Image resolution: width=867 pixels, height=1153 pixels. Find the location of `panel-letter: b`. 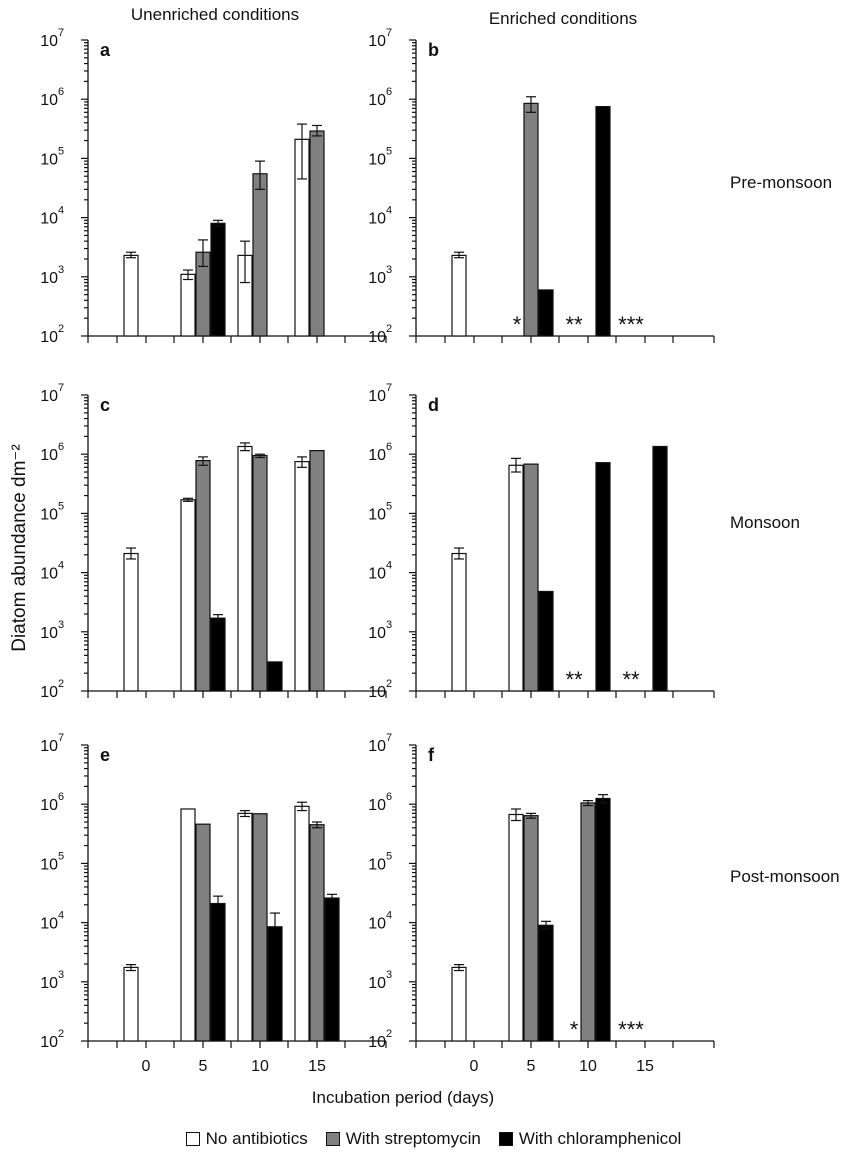

panel-letter: b is located at coordinates (433, 50).